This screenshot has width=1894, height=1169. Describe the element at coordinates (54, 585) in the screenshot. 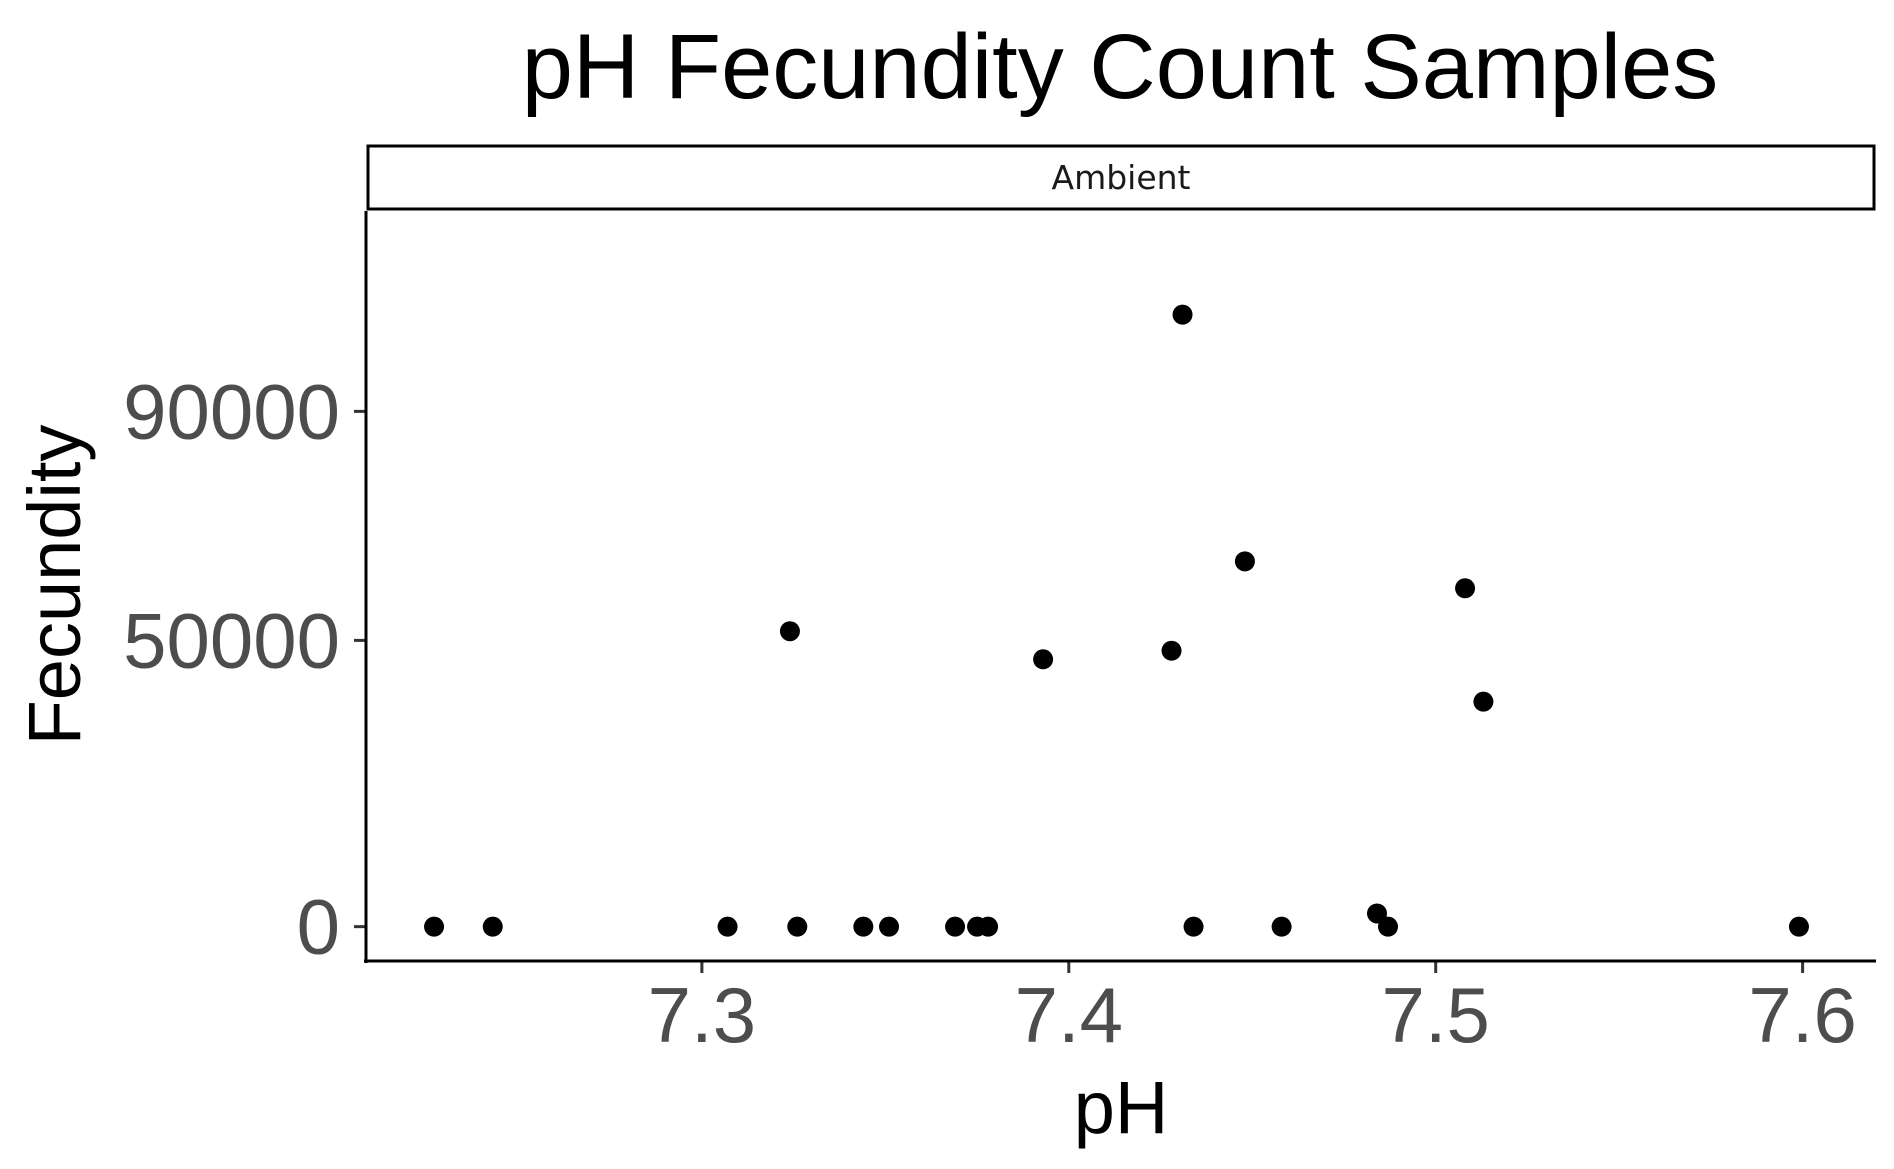

I see `y-axis-title: Fecundity` at that location.